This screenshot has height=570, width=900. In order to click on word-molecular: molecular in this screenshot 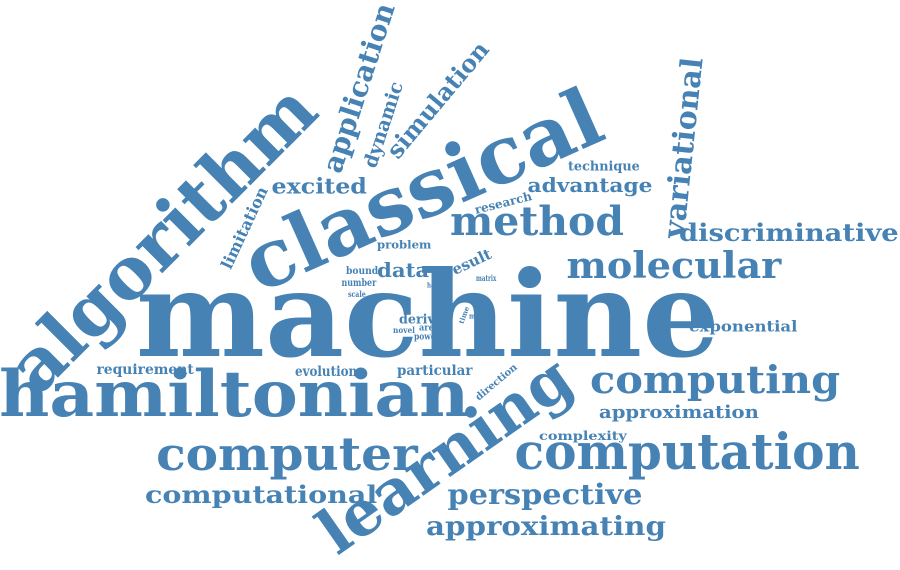, I will do `click(674, 266)`.